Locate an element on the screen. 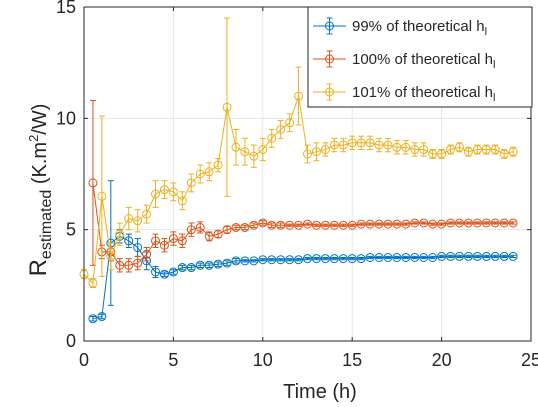 This screenshot has height=407, width=538. legend-label: 101% of theoretical hl is located at coordinates (423, 94).